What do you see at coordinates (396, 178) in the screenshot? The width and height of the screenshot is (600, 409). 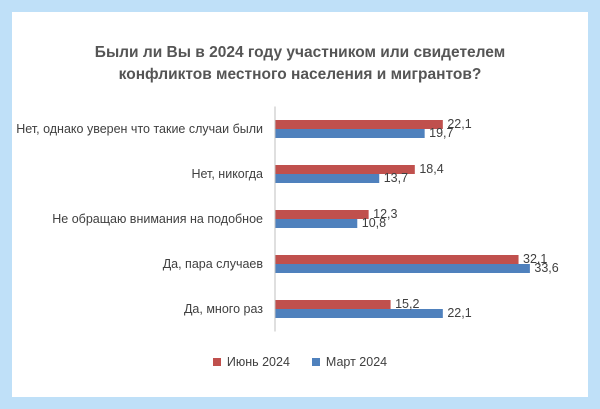 I see `value-label-march: 13,7` at bounding box center [396, 178].